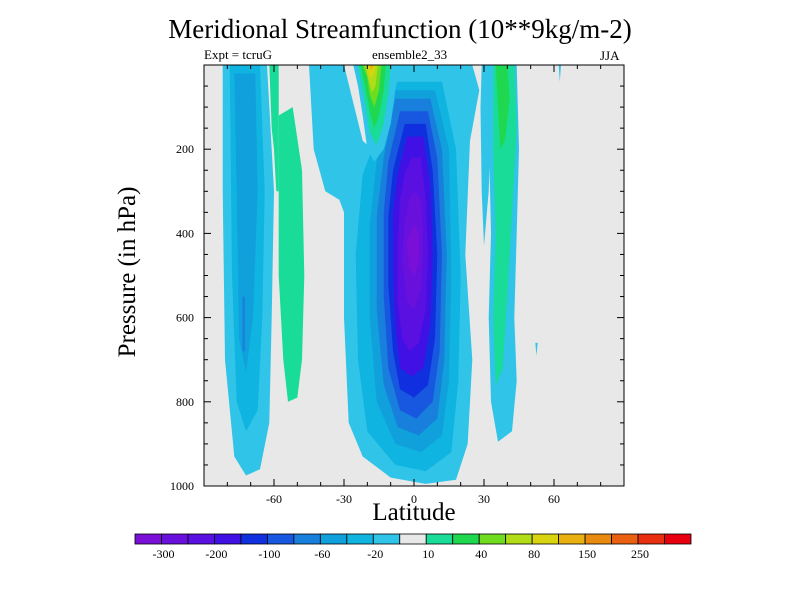 Image resolution: width=800 pixels, height=600 pixels. I want to click on x-tick-label: 0, so click(414, 499).